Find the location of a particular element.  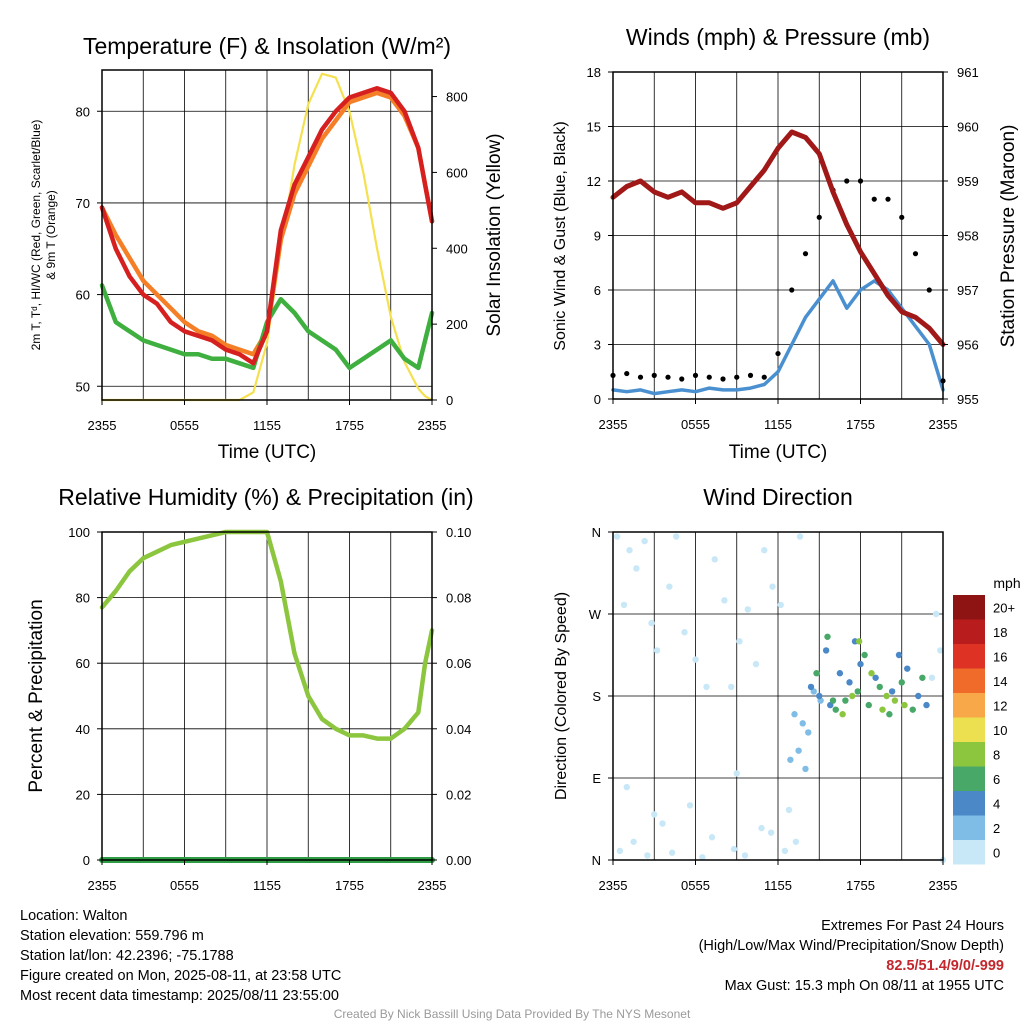

temp-y2tick-label: 600 is located at coordinates (457, 172).